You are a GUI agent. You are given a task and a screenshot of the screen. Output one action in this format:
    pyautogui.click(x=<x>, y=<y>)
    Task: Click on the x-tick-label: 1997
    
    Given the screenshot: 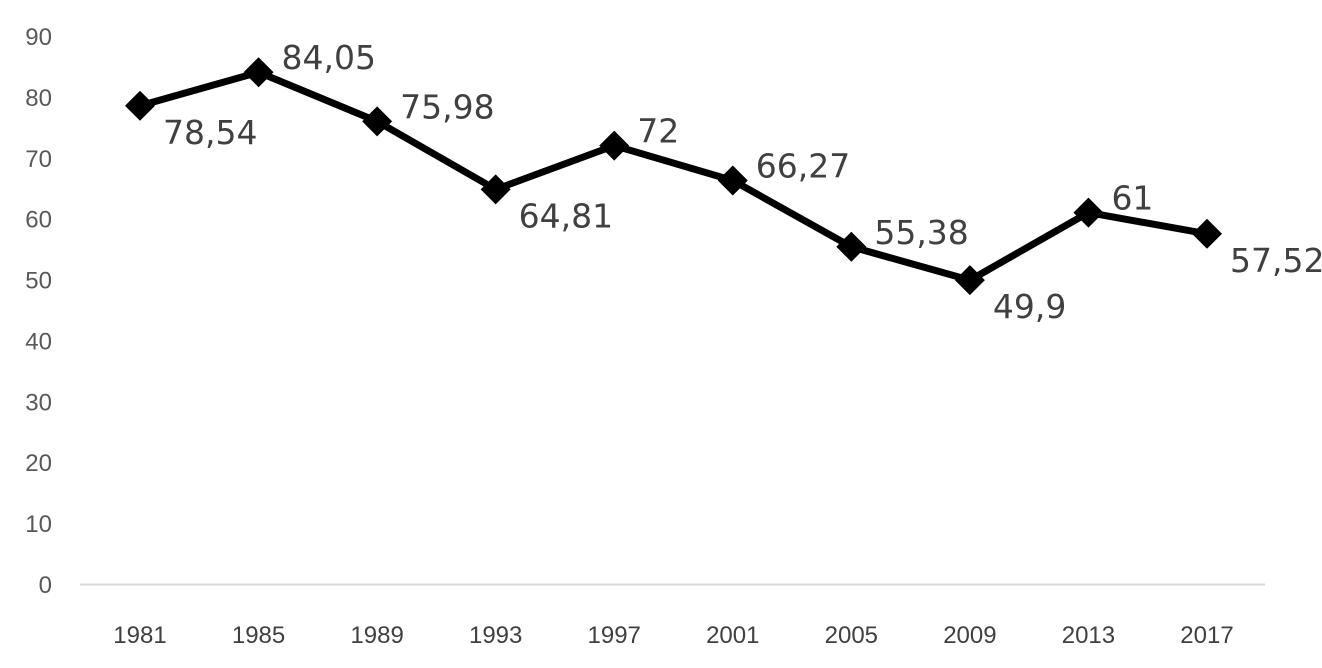 What is the action you would take?
    pyautogui.click(x=614, y=635)
    